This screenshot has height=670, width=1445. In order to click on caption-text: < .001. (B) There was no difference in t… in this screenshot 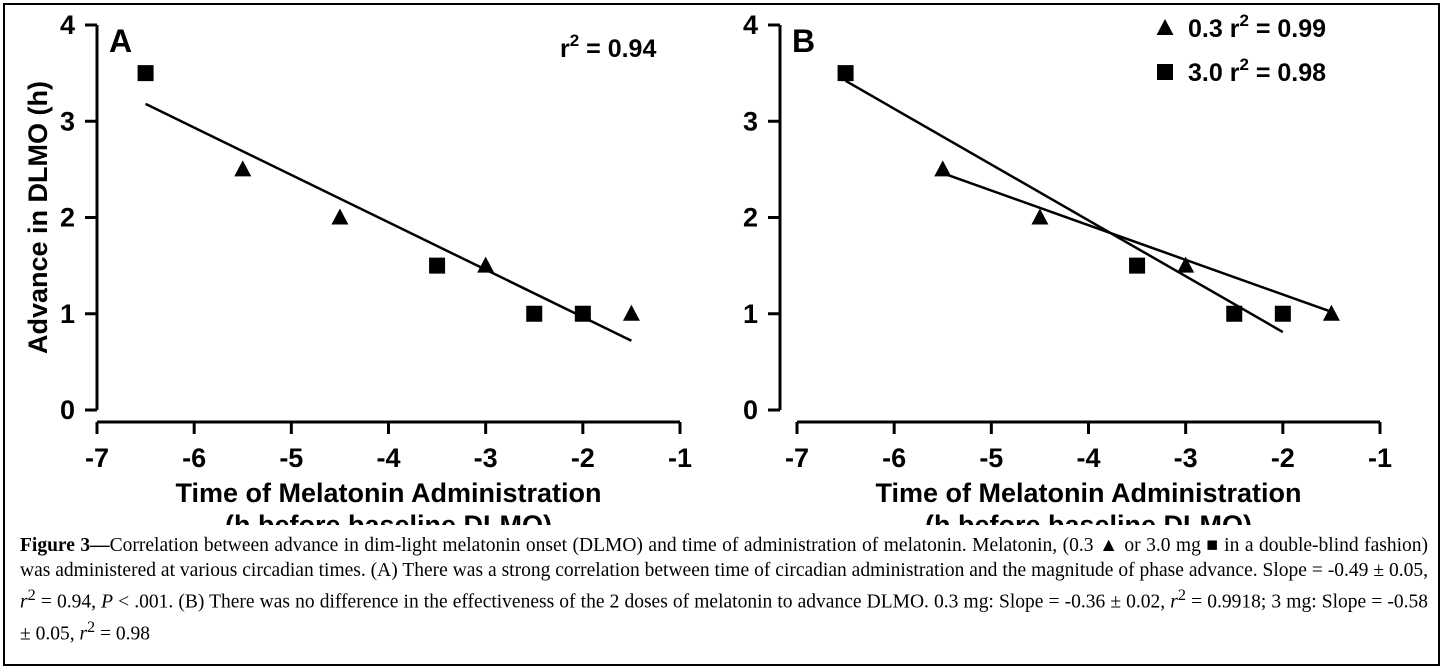, I will do `click(642, 602)`.